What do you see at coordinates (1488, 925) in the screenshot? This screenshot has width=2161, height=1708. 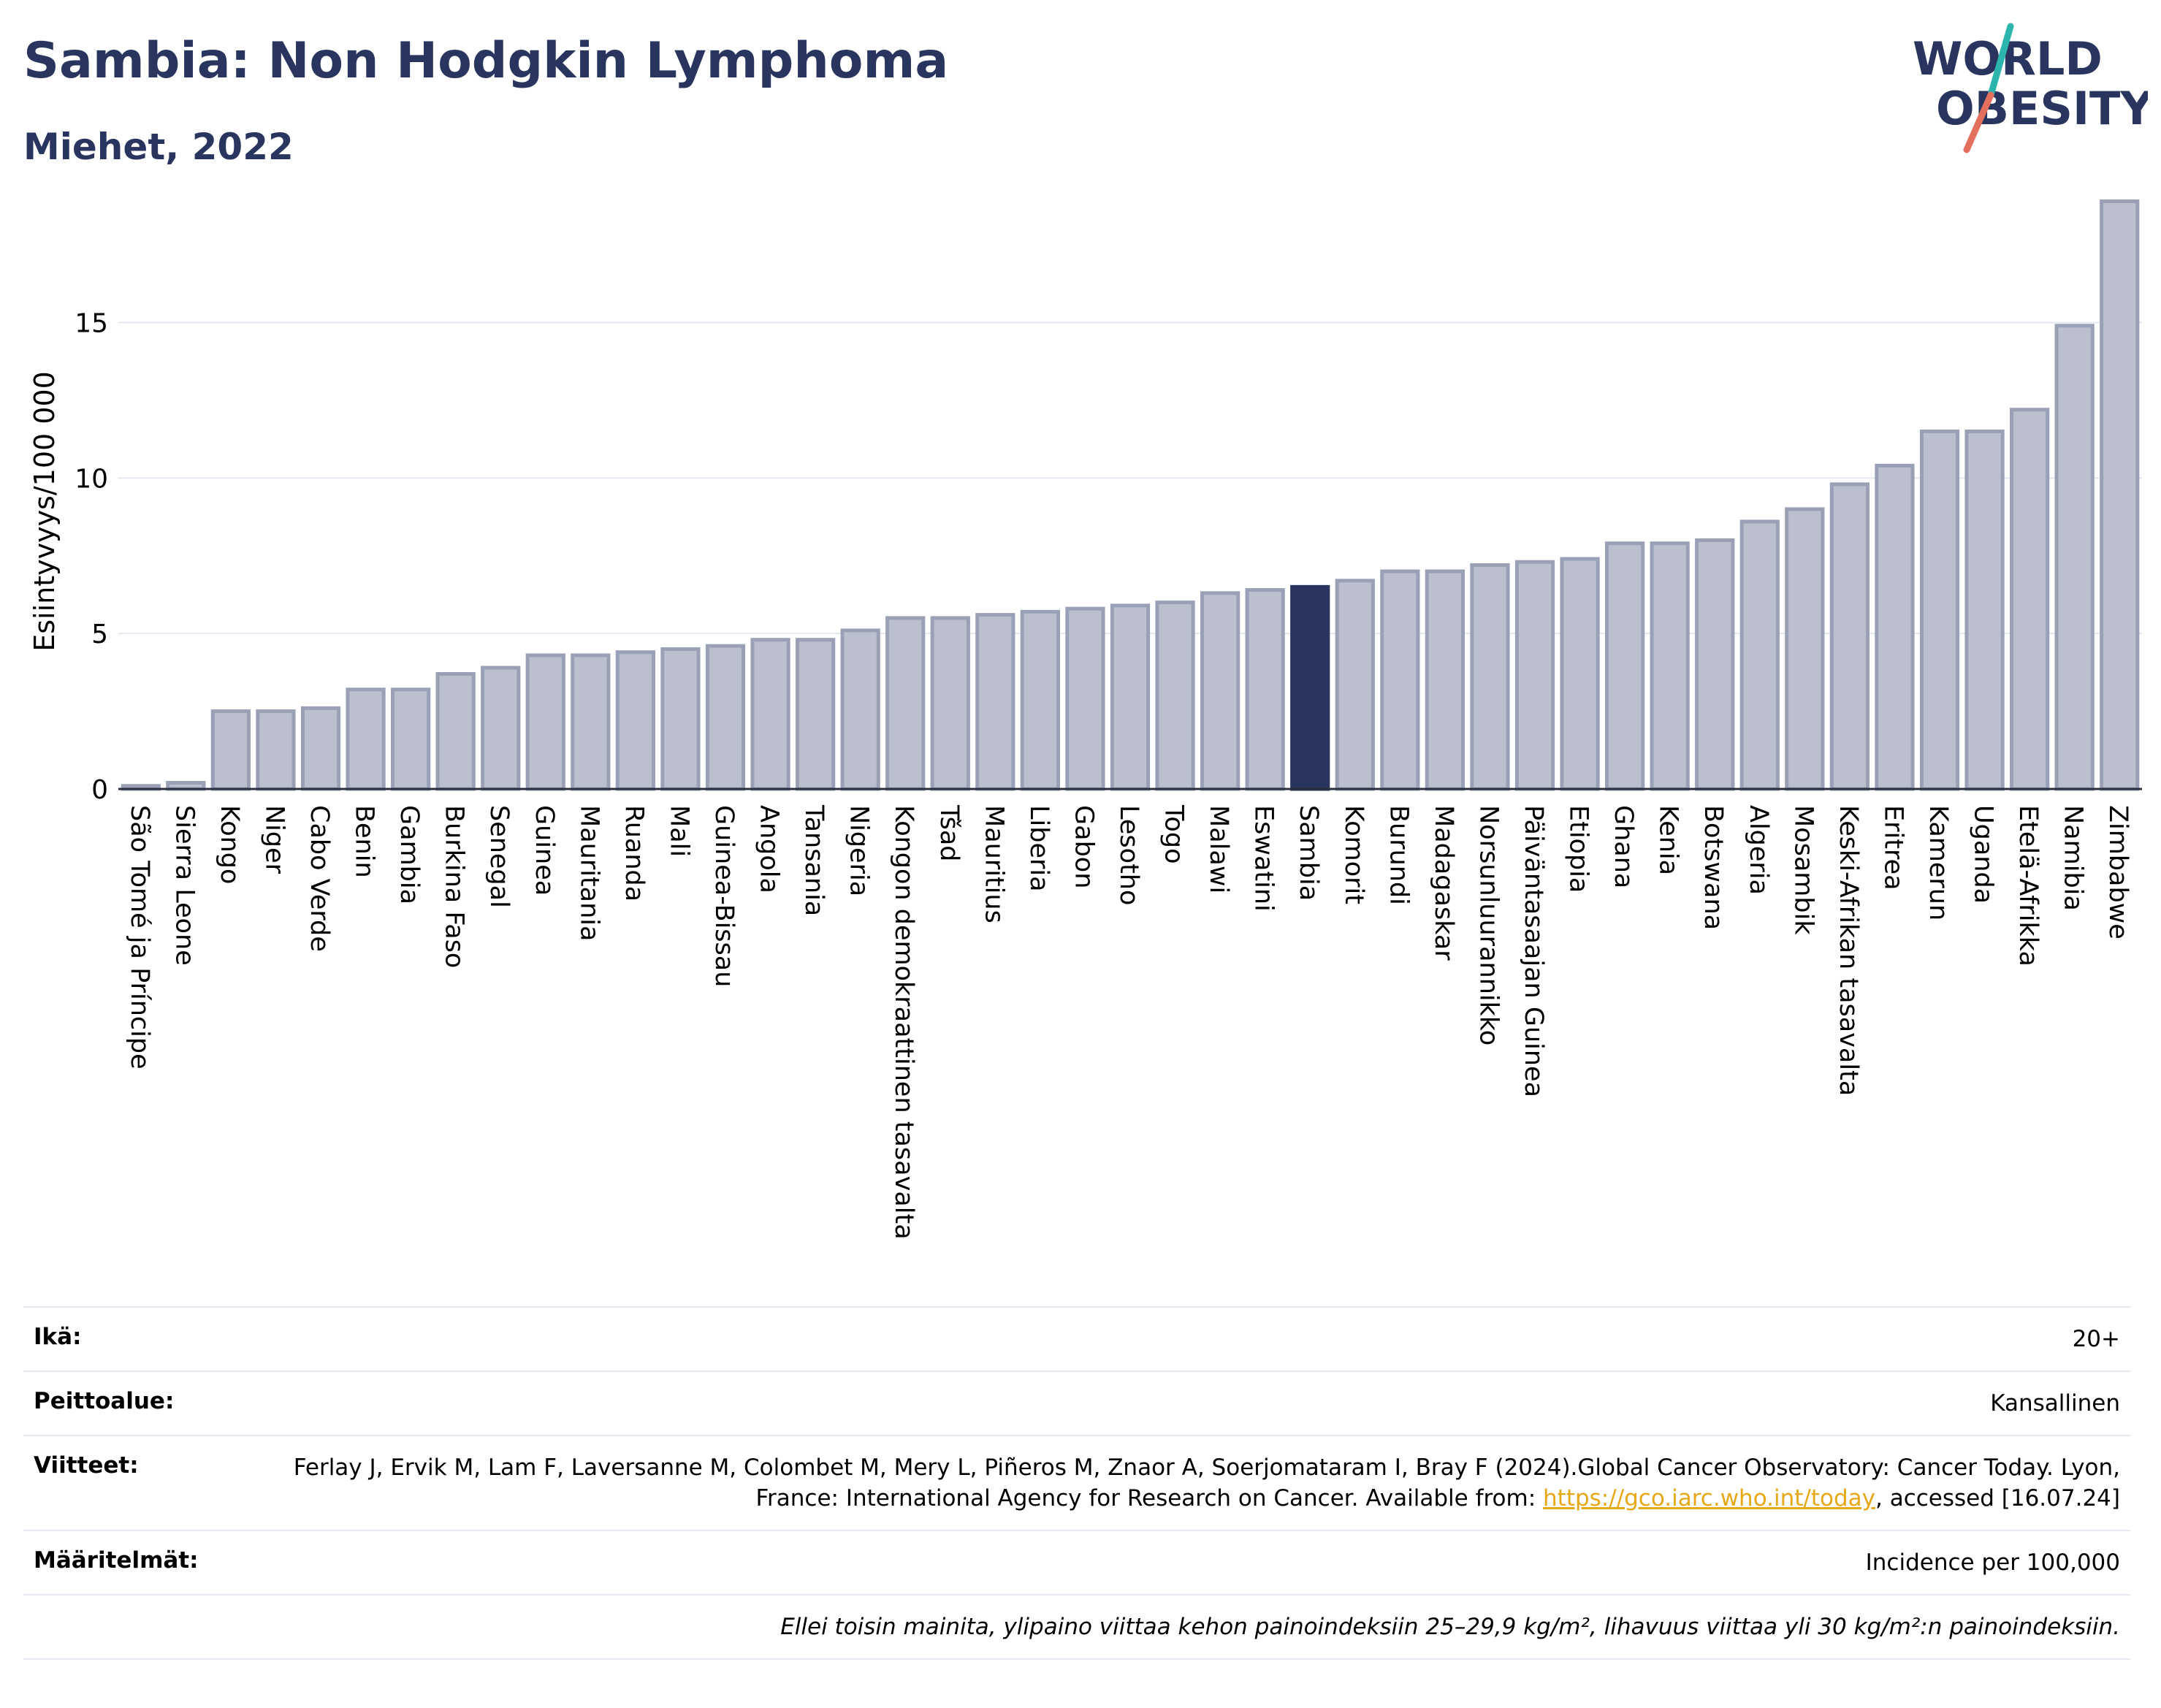 I see `x-tick-label: Norsunluurannikko` at bounding box center [1488, 925].